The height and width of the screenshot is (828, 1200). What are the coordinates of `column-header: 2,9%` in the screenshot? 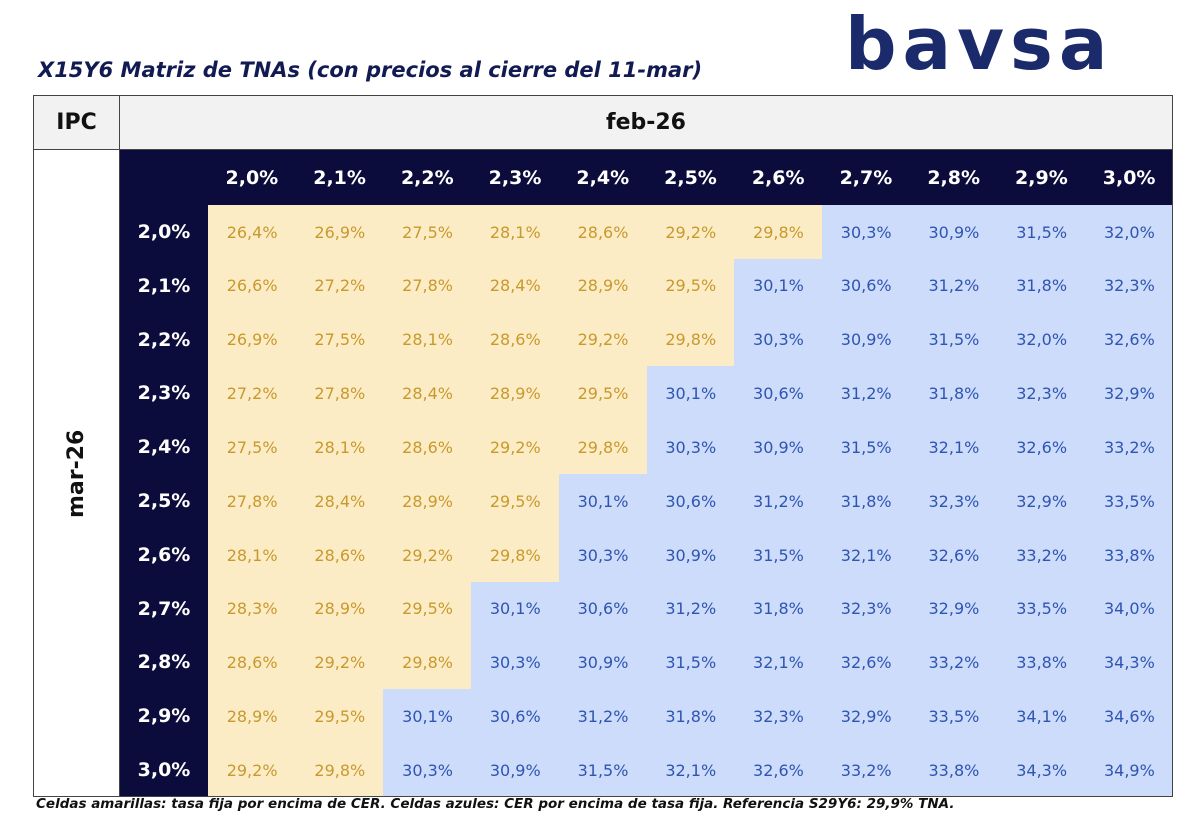 It's located at (1041, 177).